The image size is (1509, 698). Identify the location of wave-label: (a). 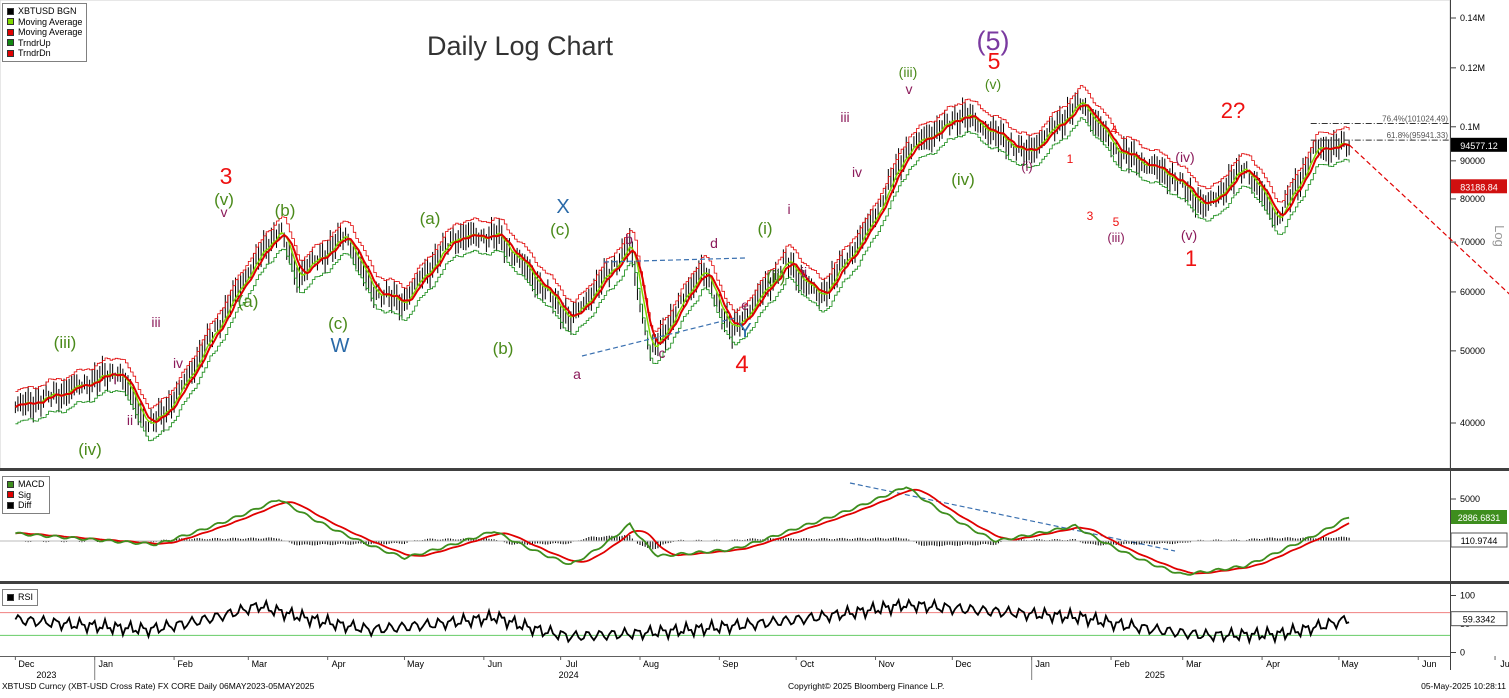
(430, 218).